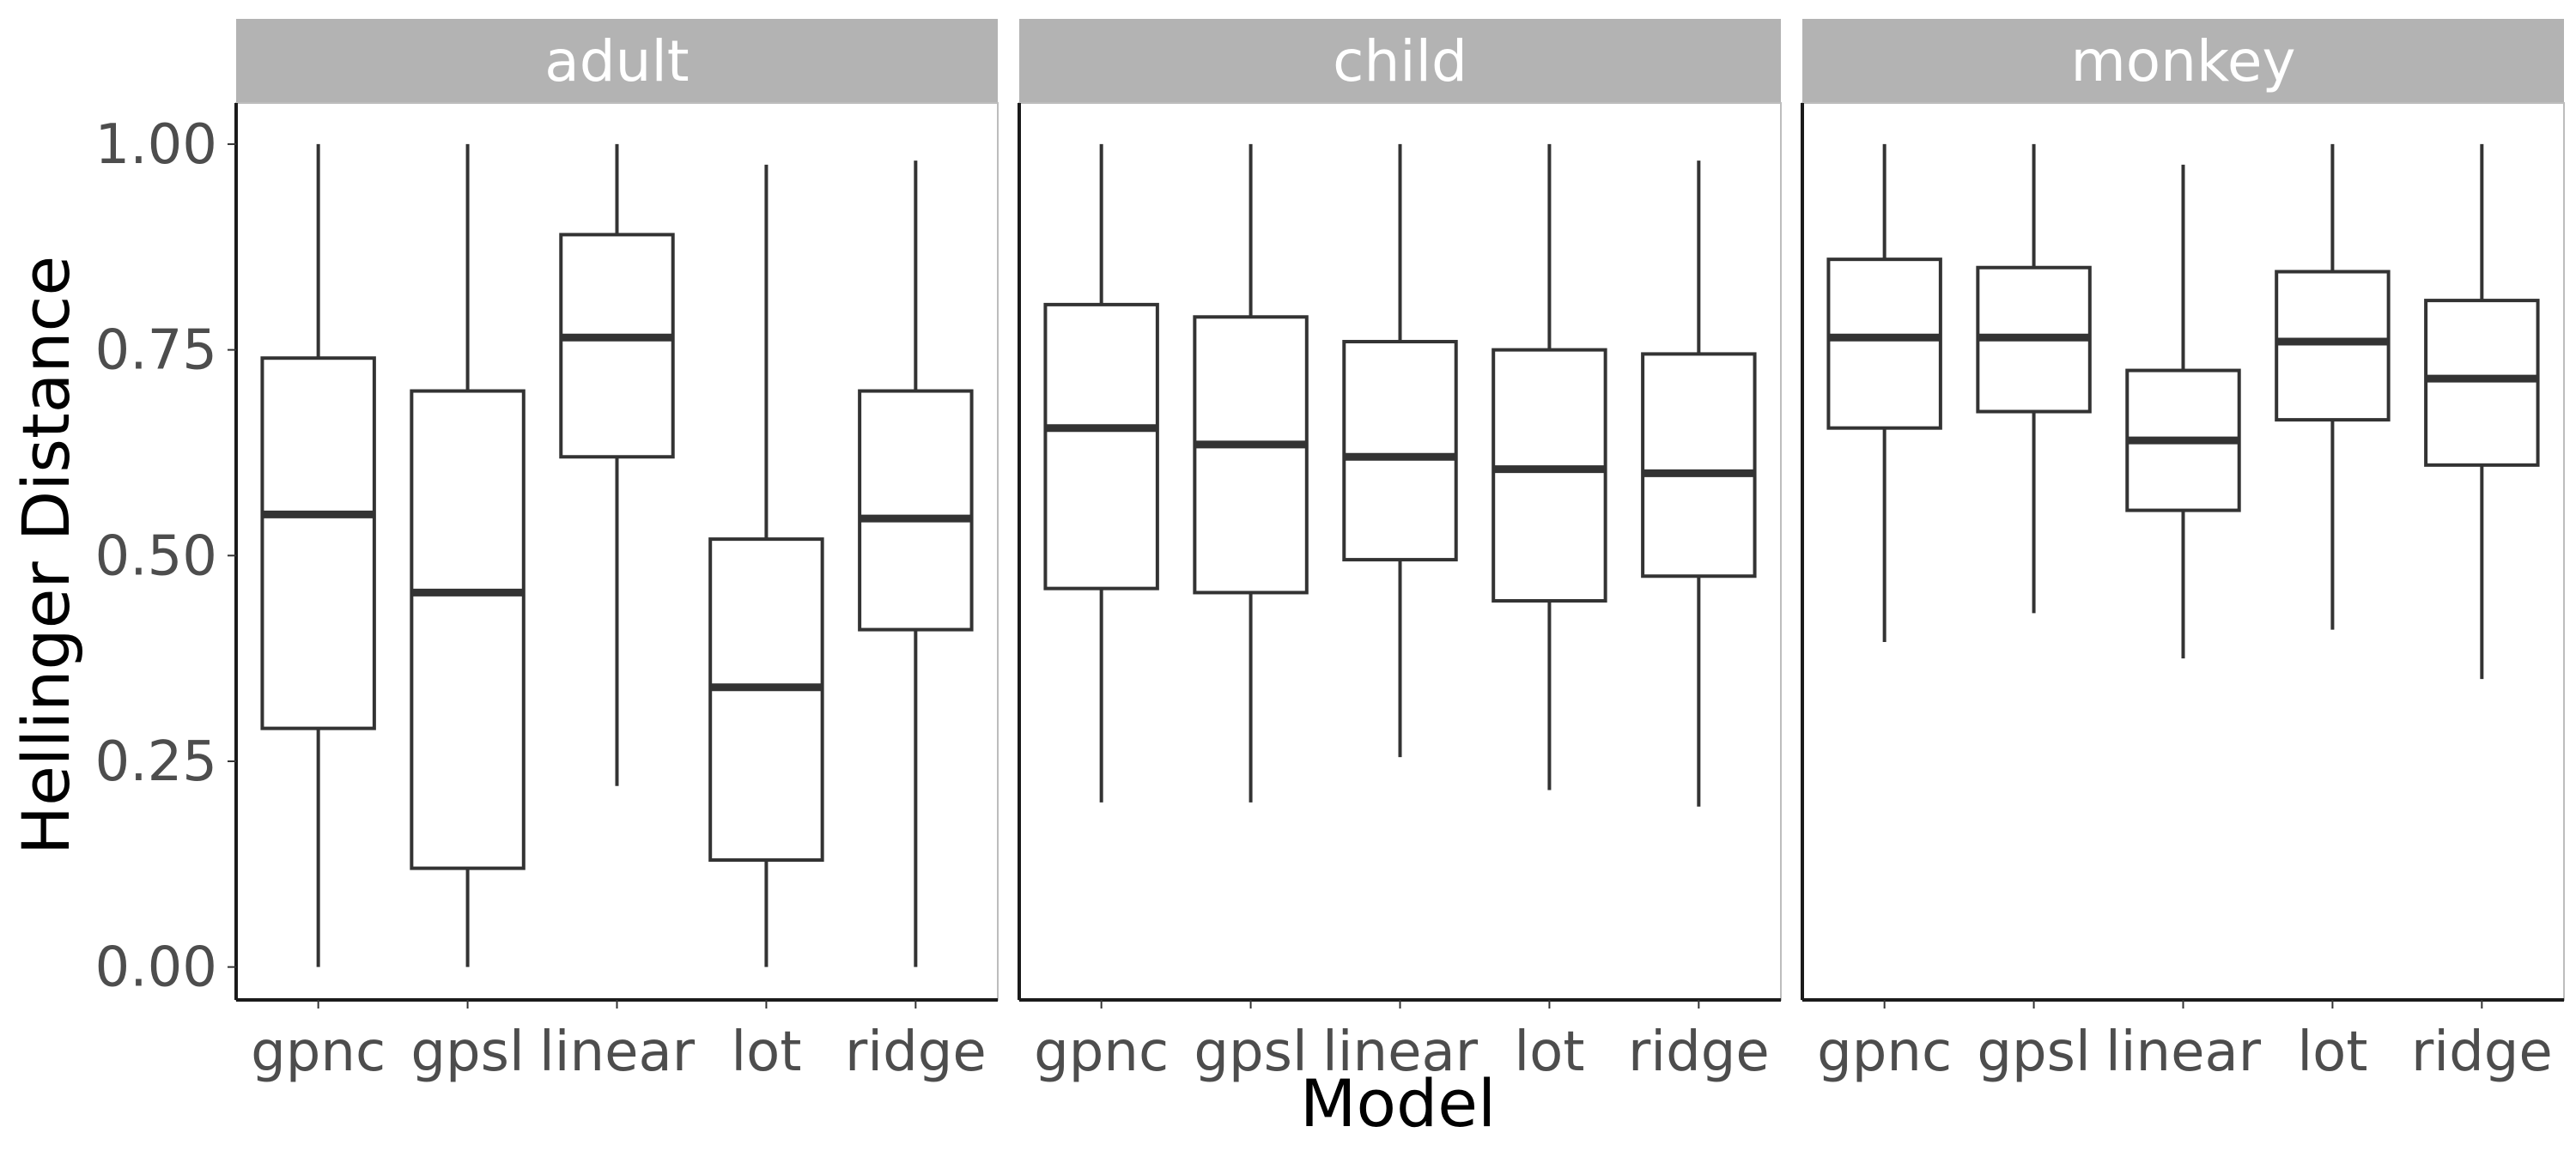 This screenshot has height=1163, width=2576. I want to click on facet-strip-label: adult, so click(616, 61).